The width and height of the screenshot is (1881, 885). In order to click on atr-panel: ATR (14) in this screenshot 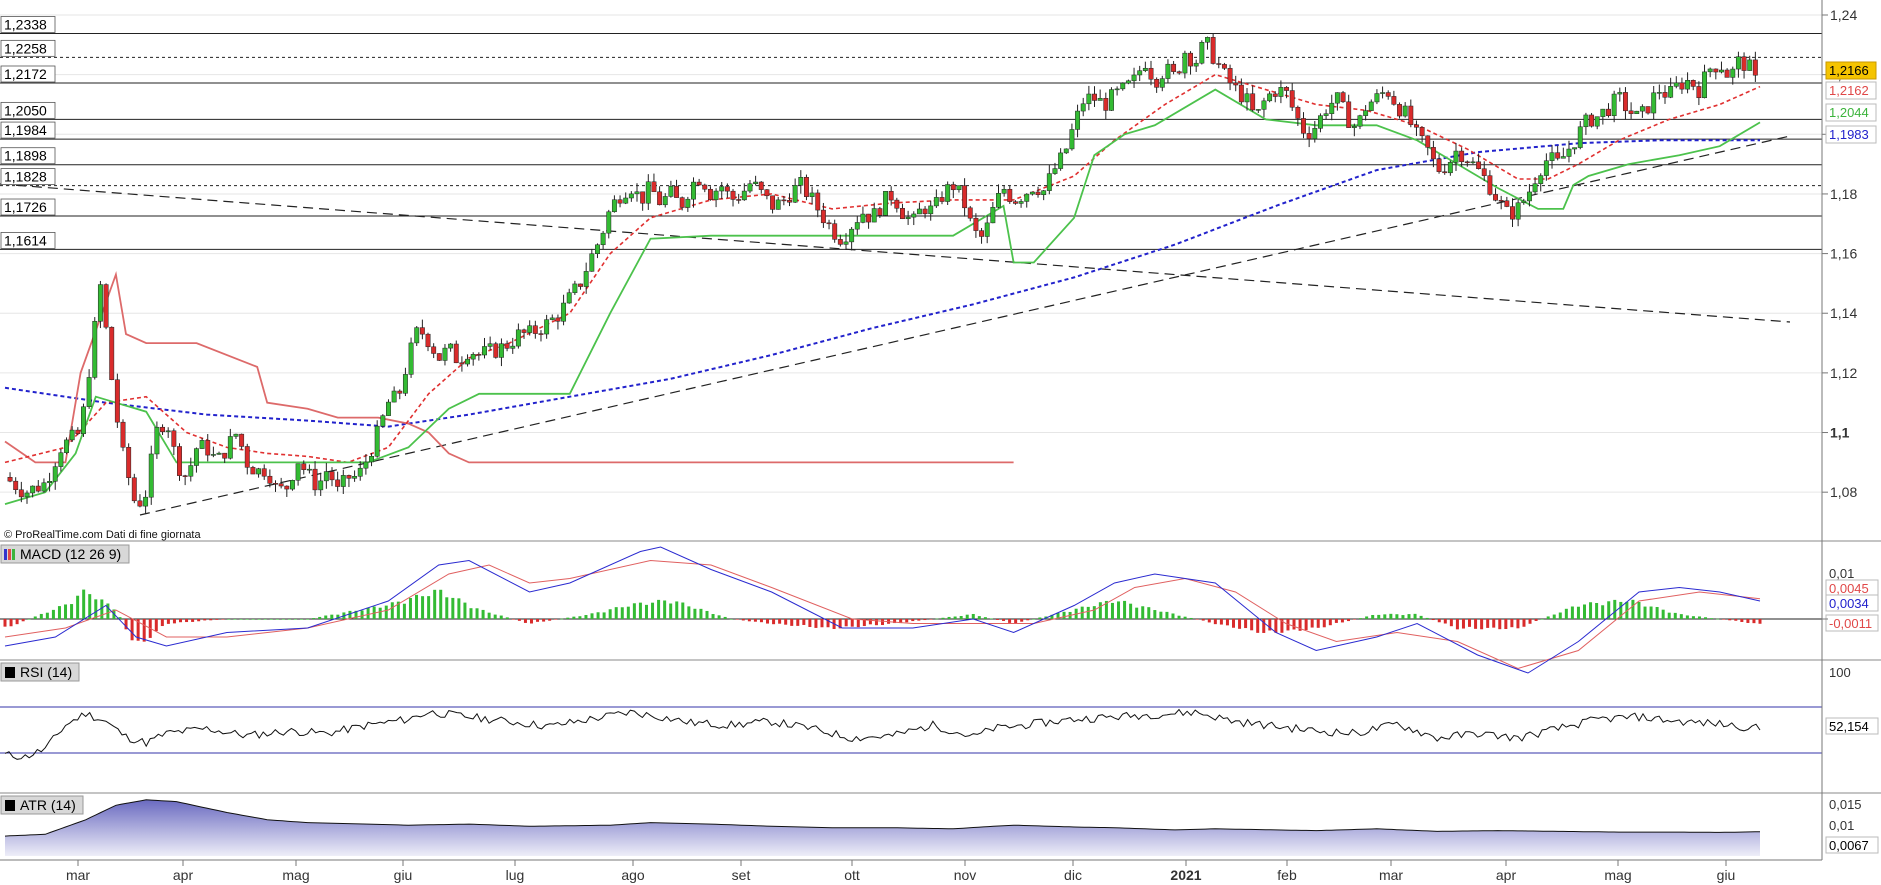, I will do `click(880, 825)`.